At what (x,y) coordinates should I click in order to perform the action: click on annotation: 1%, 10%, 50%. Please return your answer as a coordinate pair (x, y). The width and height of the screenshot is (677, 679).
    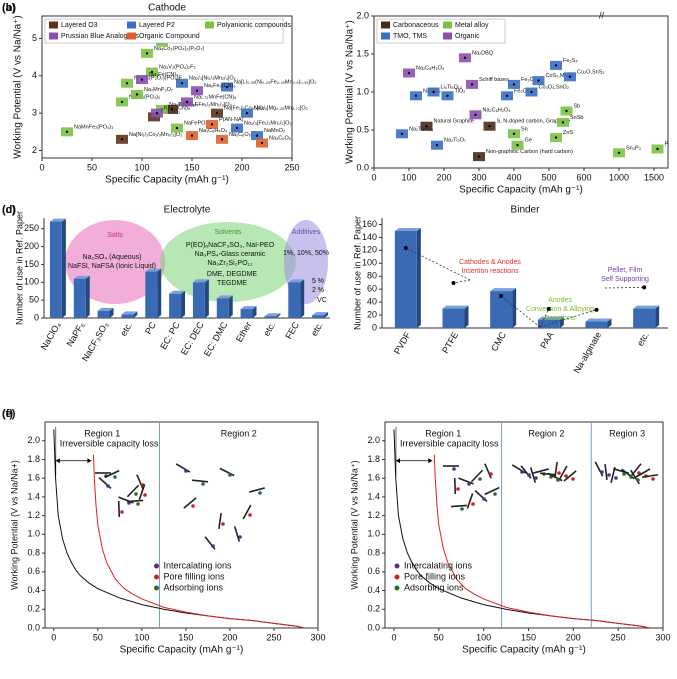
    Looking at the image, I should click on (306, 253).